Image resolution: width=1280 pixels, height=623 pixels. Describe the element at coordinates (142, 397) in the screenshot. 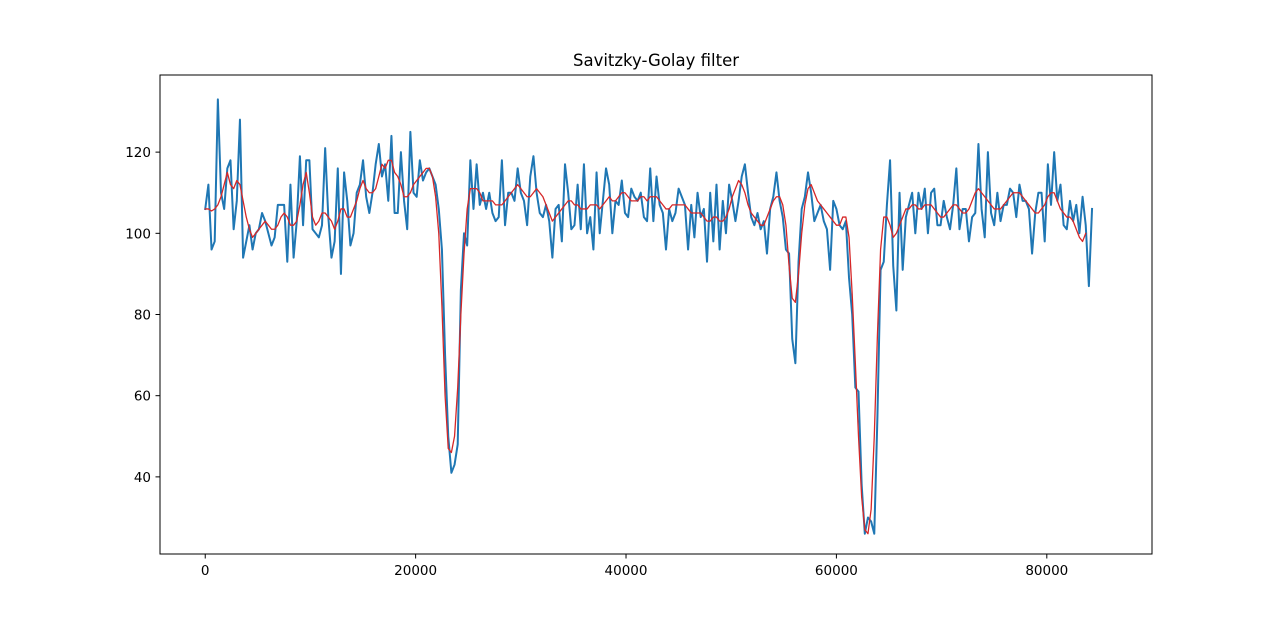

I see `y-tick-label: 60` at that location.